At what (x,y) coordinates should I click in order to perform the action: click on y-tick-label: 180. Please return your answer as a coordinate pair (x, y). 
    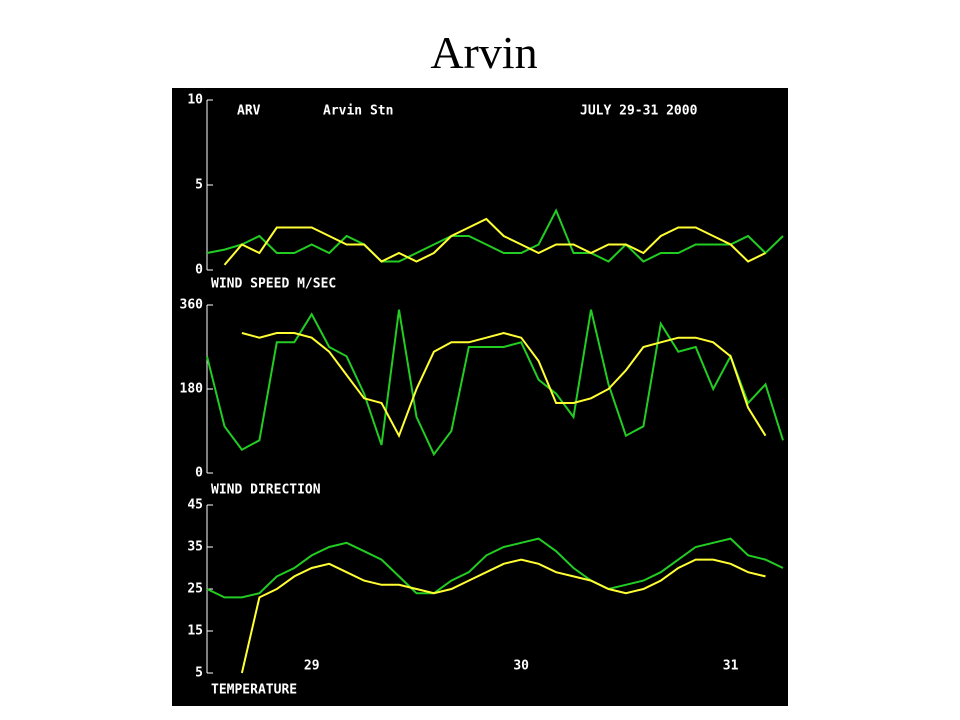
    Looking at the image, I should click on (192, 389).